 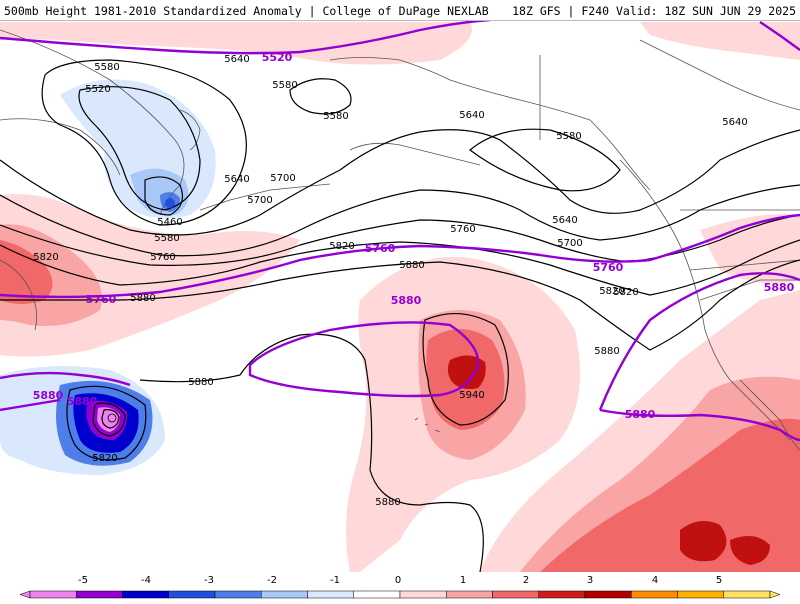 I want to click on anomaly-positive-southeast-strong, so click(x=670, y=495).